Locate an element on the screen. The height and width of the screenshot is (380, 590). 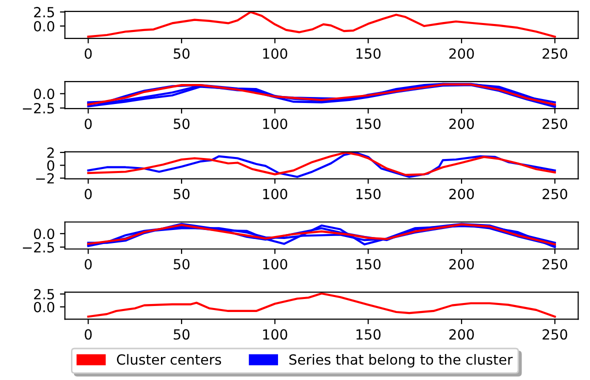
legend-label: Cluster centers is located at coordinates (169, 359).